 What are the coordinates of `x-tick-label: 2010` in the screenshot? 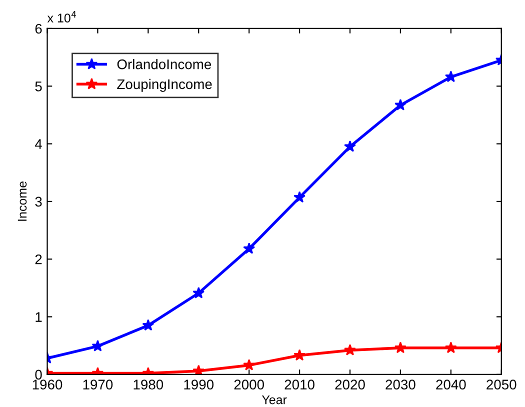 It's located at (299, 385).